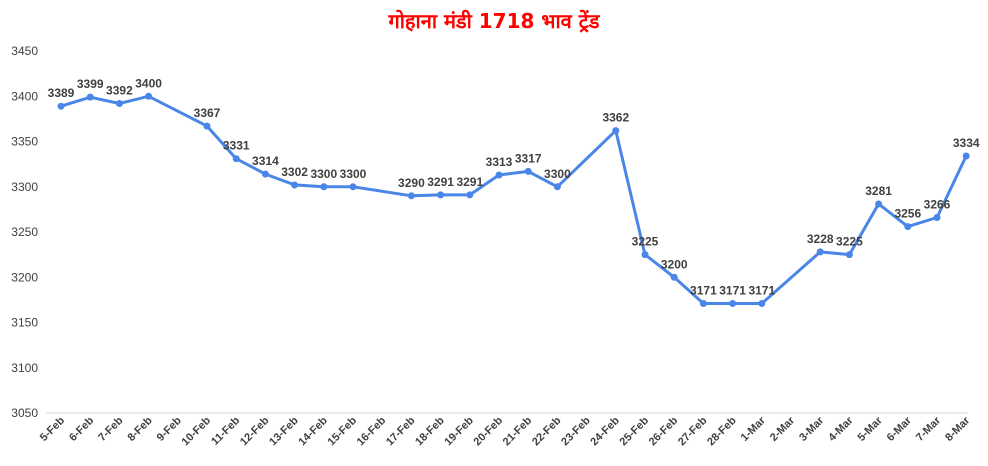 This screenshot has width=988, height=466. What do you see at coordinates (576, 431) in the screenshot?
I see `x-tick-label: 23-Feb` at bounding box center [576, 431].